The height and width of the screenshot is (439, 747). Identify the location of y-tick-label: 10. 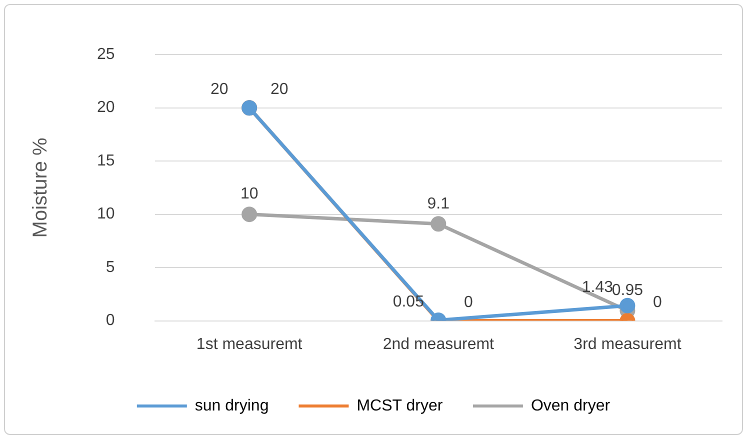
(106, 214).